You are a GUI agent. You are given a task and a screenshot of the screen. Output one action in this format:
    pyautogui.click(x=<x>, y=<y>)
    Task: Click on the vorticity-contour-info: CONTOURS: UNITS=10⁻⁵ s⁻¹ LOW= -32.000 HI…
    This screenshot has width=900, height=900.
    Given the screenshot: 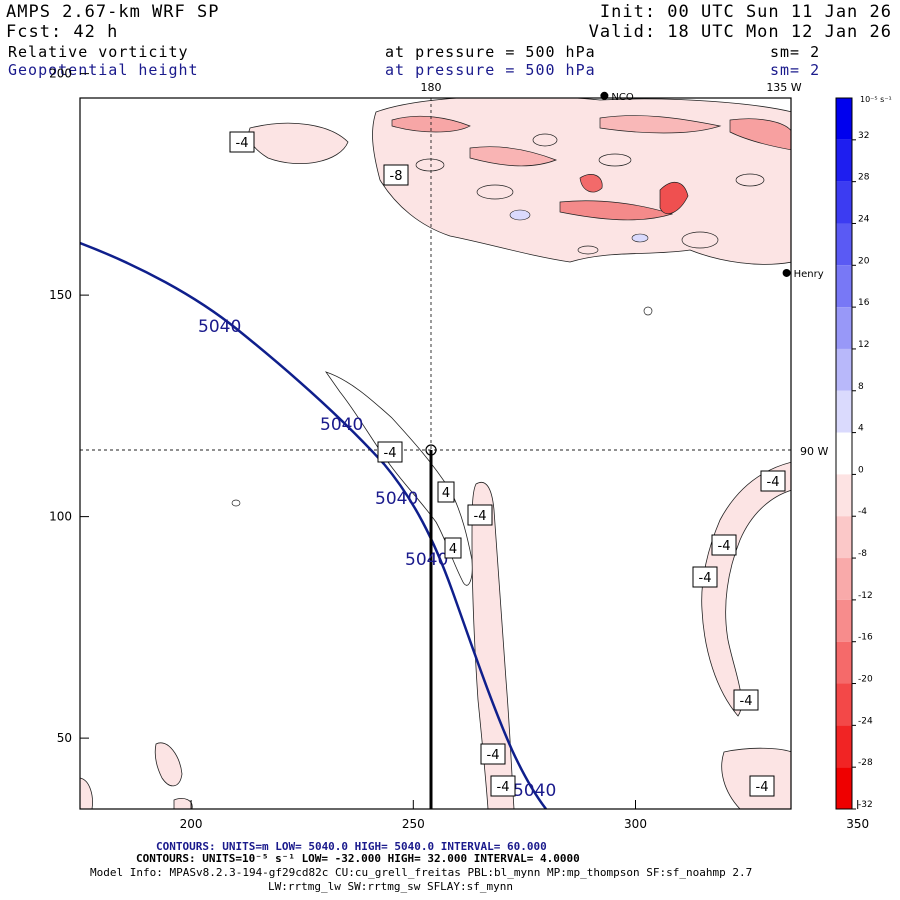 What is the action you would take?
    pyautogui.click(x=358, y=858)
    